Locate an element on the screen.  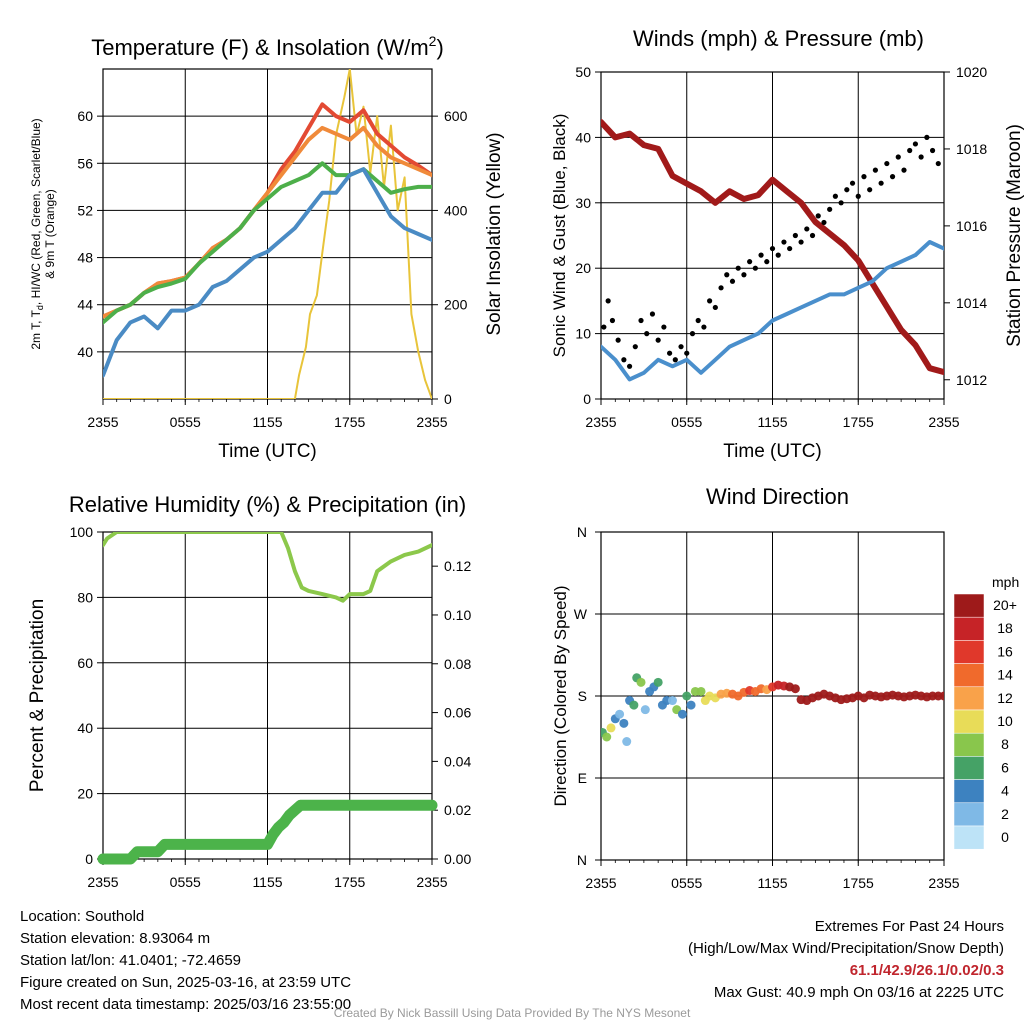
extremes-title: Extremes For Past 24 Hours is located at coordinates (909, 926).